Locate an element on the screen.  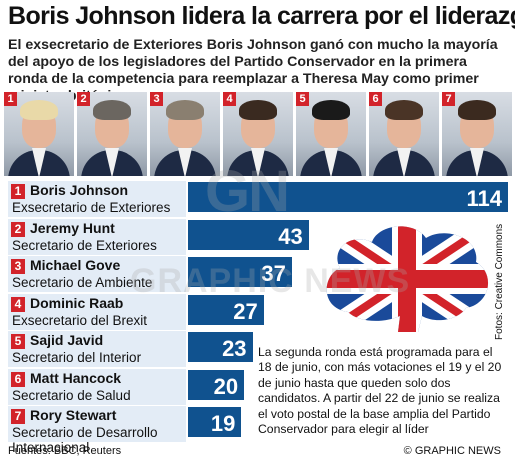
vote-bar: 114 is located at coordinates (348, 197).